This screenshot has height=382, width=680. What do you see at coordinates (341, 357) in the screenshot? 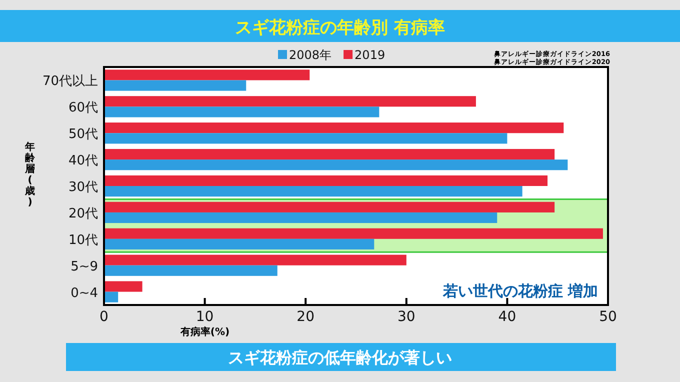
I see `subtitle-banner: スギ花粉症の低年齢化が著しい` at bounding box center [341, 357].